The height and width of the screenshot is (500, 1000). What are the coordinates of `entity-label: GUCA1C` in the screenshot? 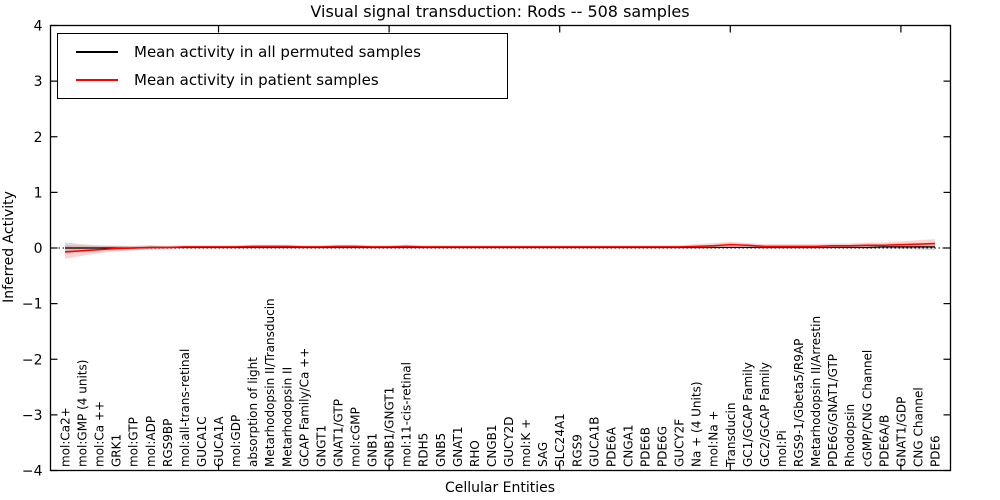 It's located at (202, 441).